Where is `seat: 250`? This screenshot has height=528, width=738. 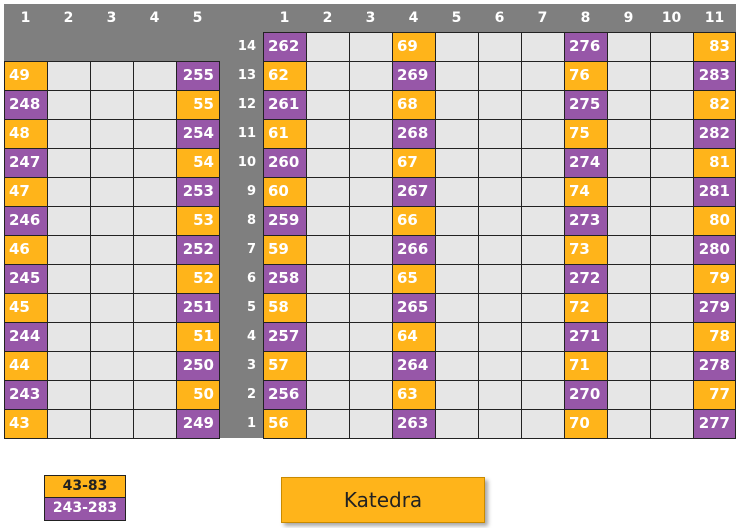
seat: 250 is located at coordinates (198, 366).